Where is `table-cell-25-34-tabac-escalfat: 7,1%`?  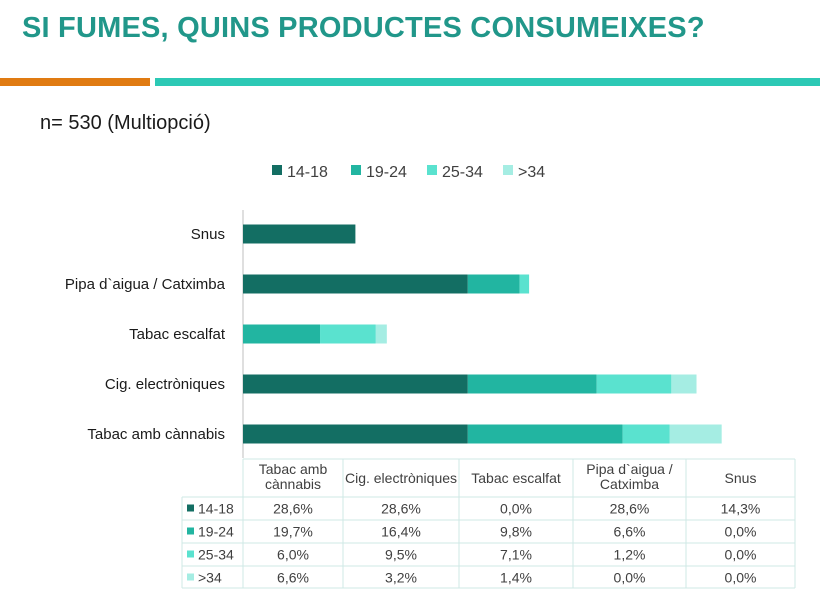 table-cell-25-34-tabac-escalfat: 7,1% is located at coordinates (516, 555).